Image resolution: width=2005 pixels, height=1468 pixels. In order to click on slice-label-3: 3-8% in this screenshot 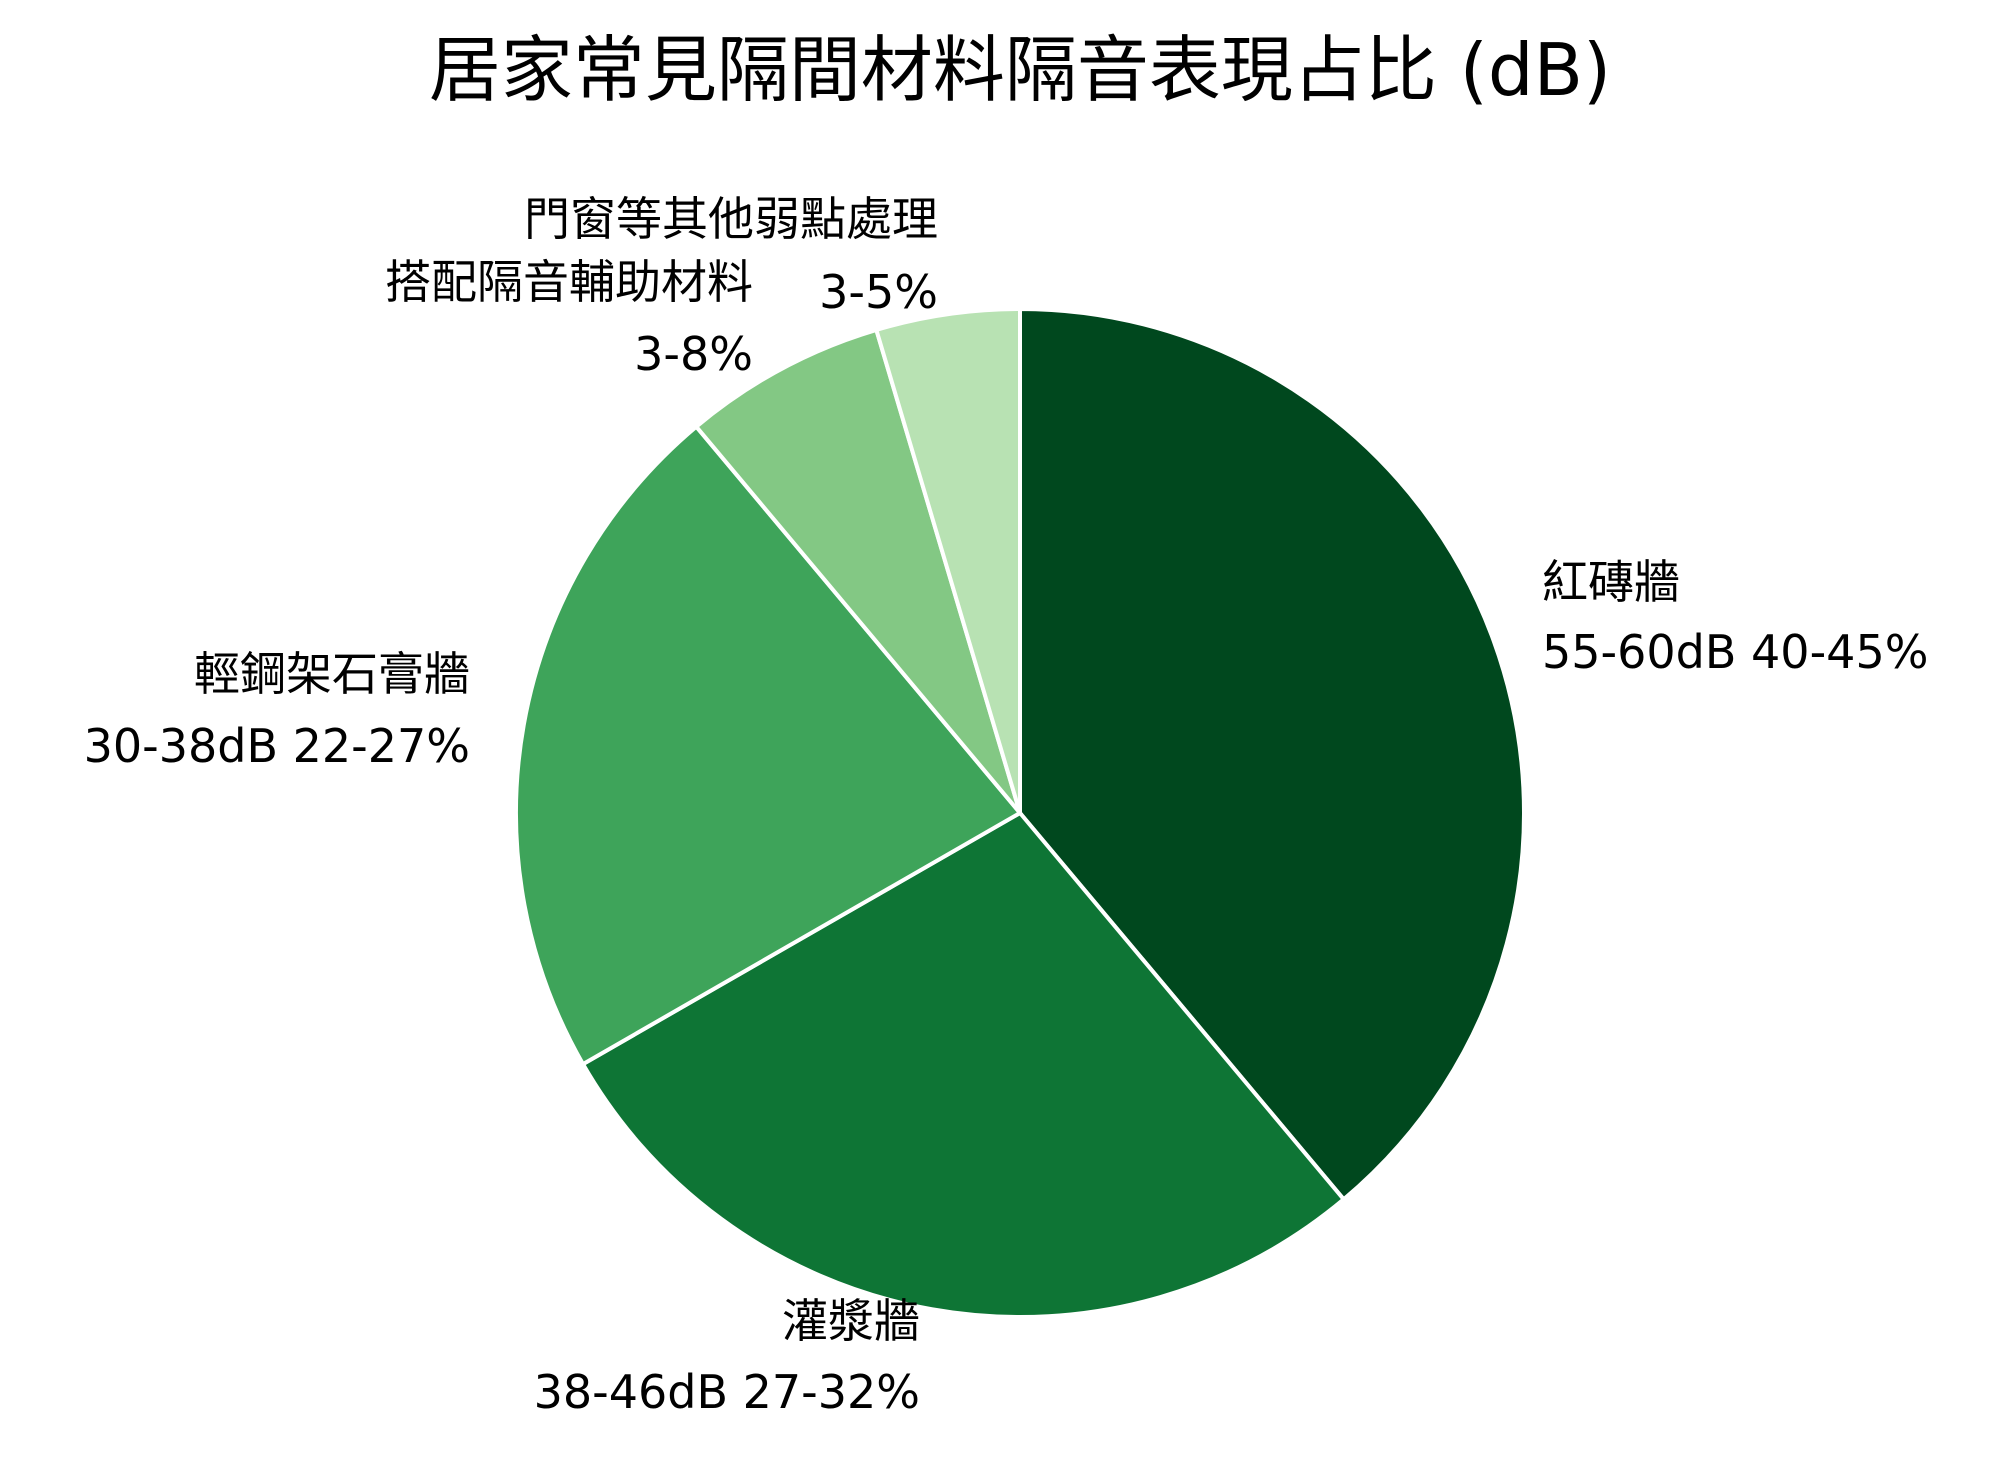, I will do `click(693, 354)`.